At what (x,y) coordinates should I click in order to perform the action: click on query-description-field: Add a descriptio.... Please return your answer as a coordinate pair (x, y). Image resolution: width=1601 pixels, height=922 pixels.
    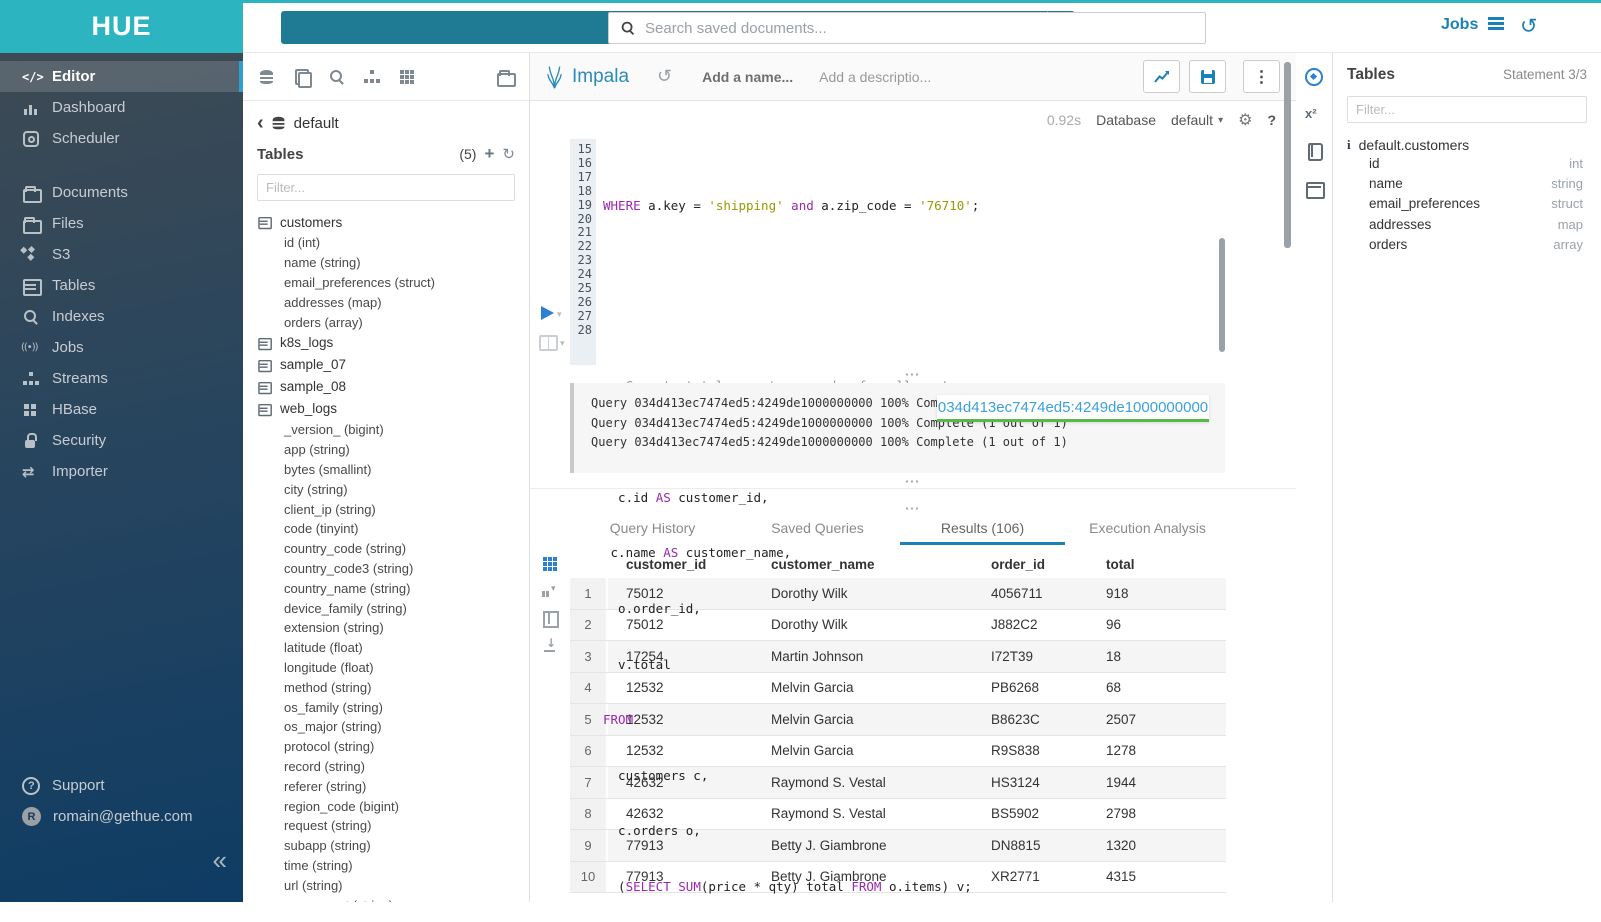
    Looking at the image, I should click on (875, 76).